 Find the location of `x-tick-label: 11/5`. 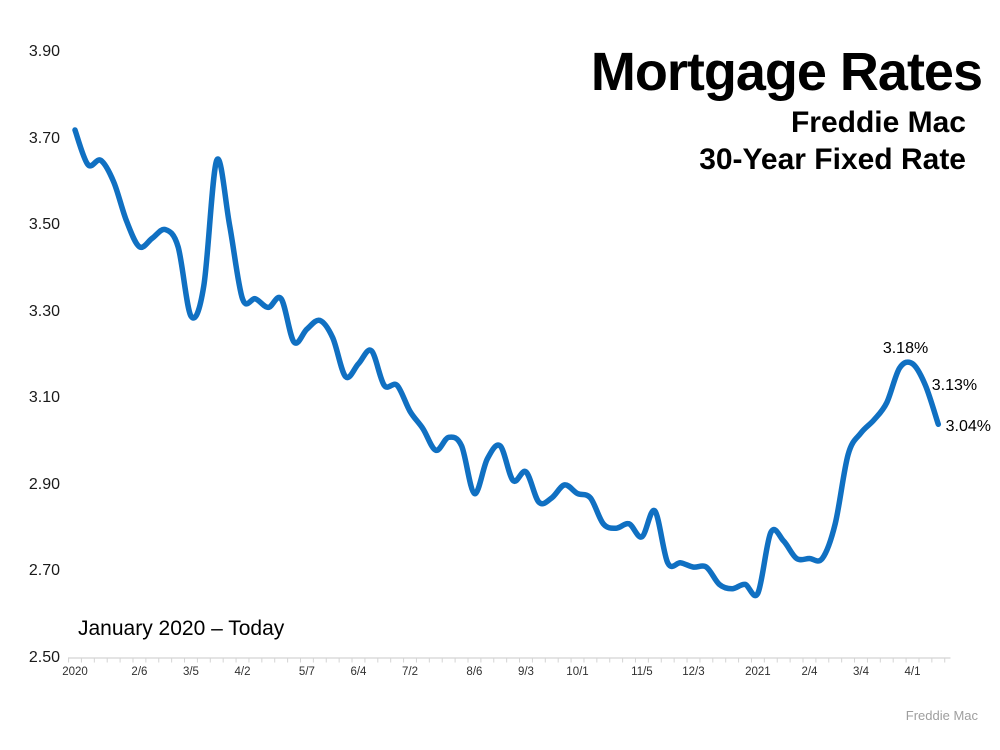

x-tick-label: 11/5 is located at coordinates (642, 672).